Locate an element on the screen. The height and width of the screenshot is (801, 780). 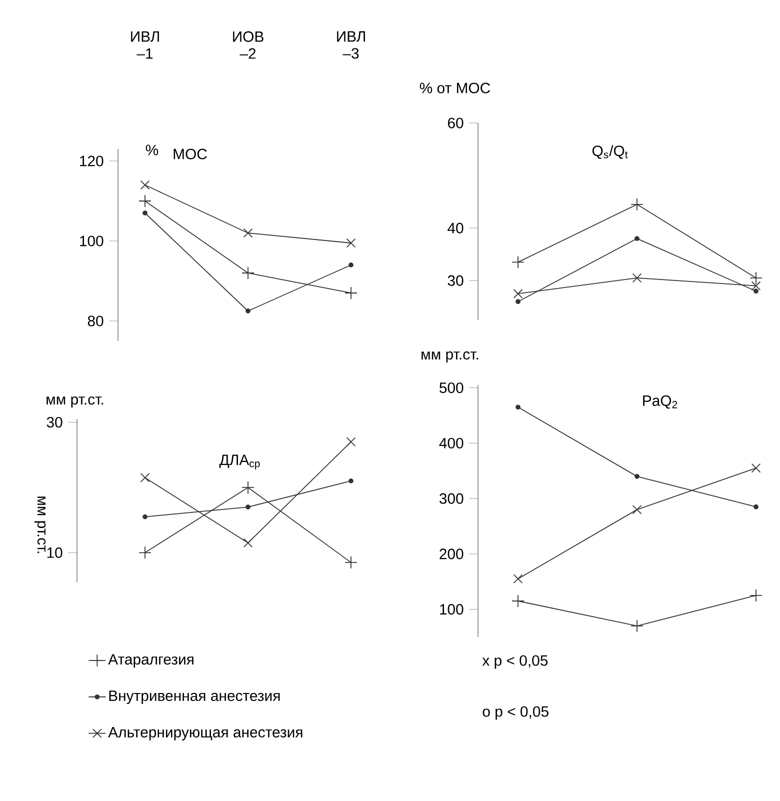
text: ДЛА$_{ср}$ is located at coordinates (239, 462).